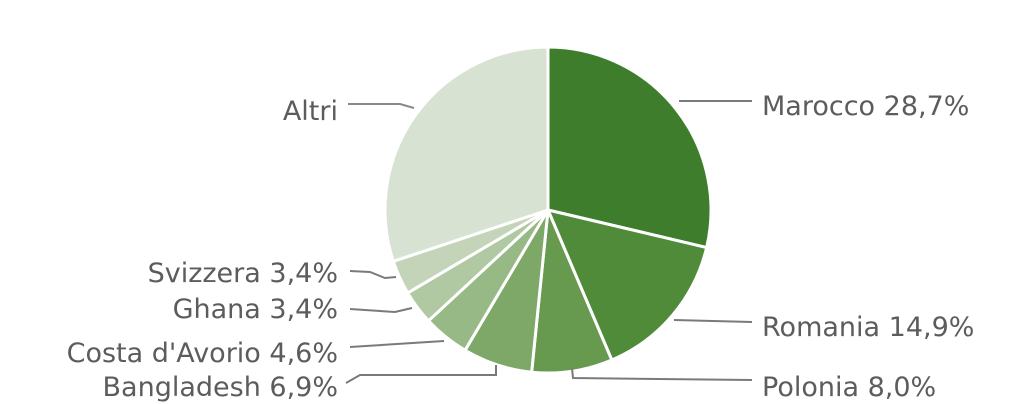 The width and height of the screenshot is (1028, 404). I want to click on slice-label-costa-d-avorio: Costa d'Avorio 4,6%, so click(202, 353).